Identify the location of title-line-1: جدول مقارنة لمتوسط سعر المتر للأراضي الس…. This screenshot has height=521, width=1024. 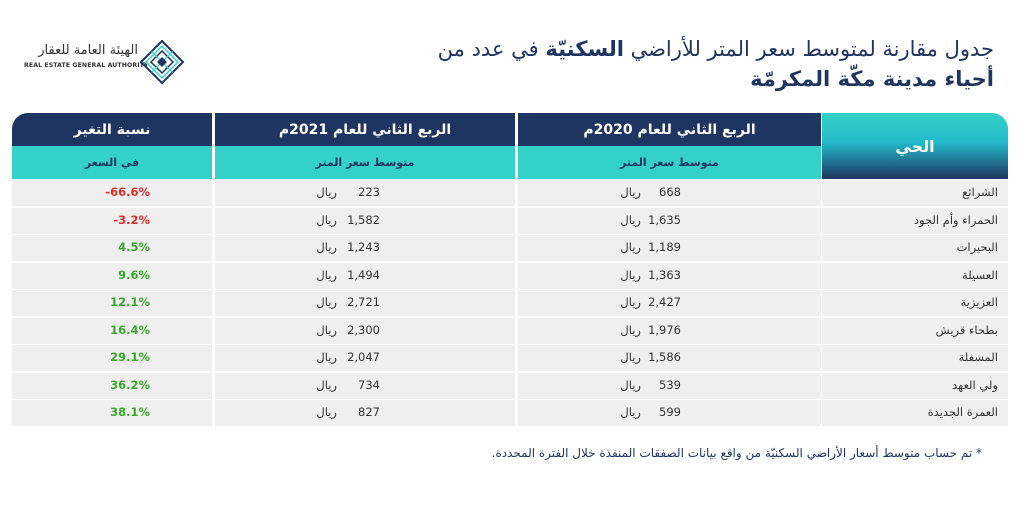
(715, 49).